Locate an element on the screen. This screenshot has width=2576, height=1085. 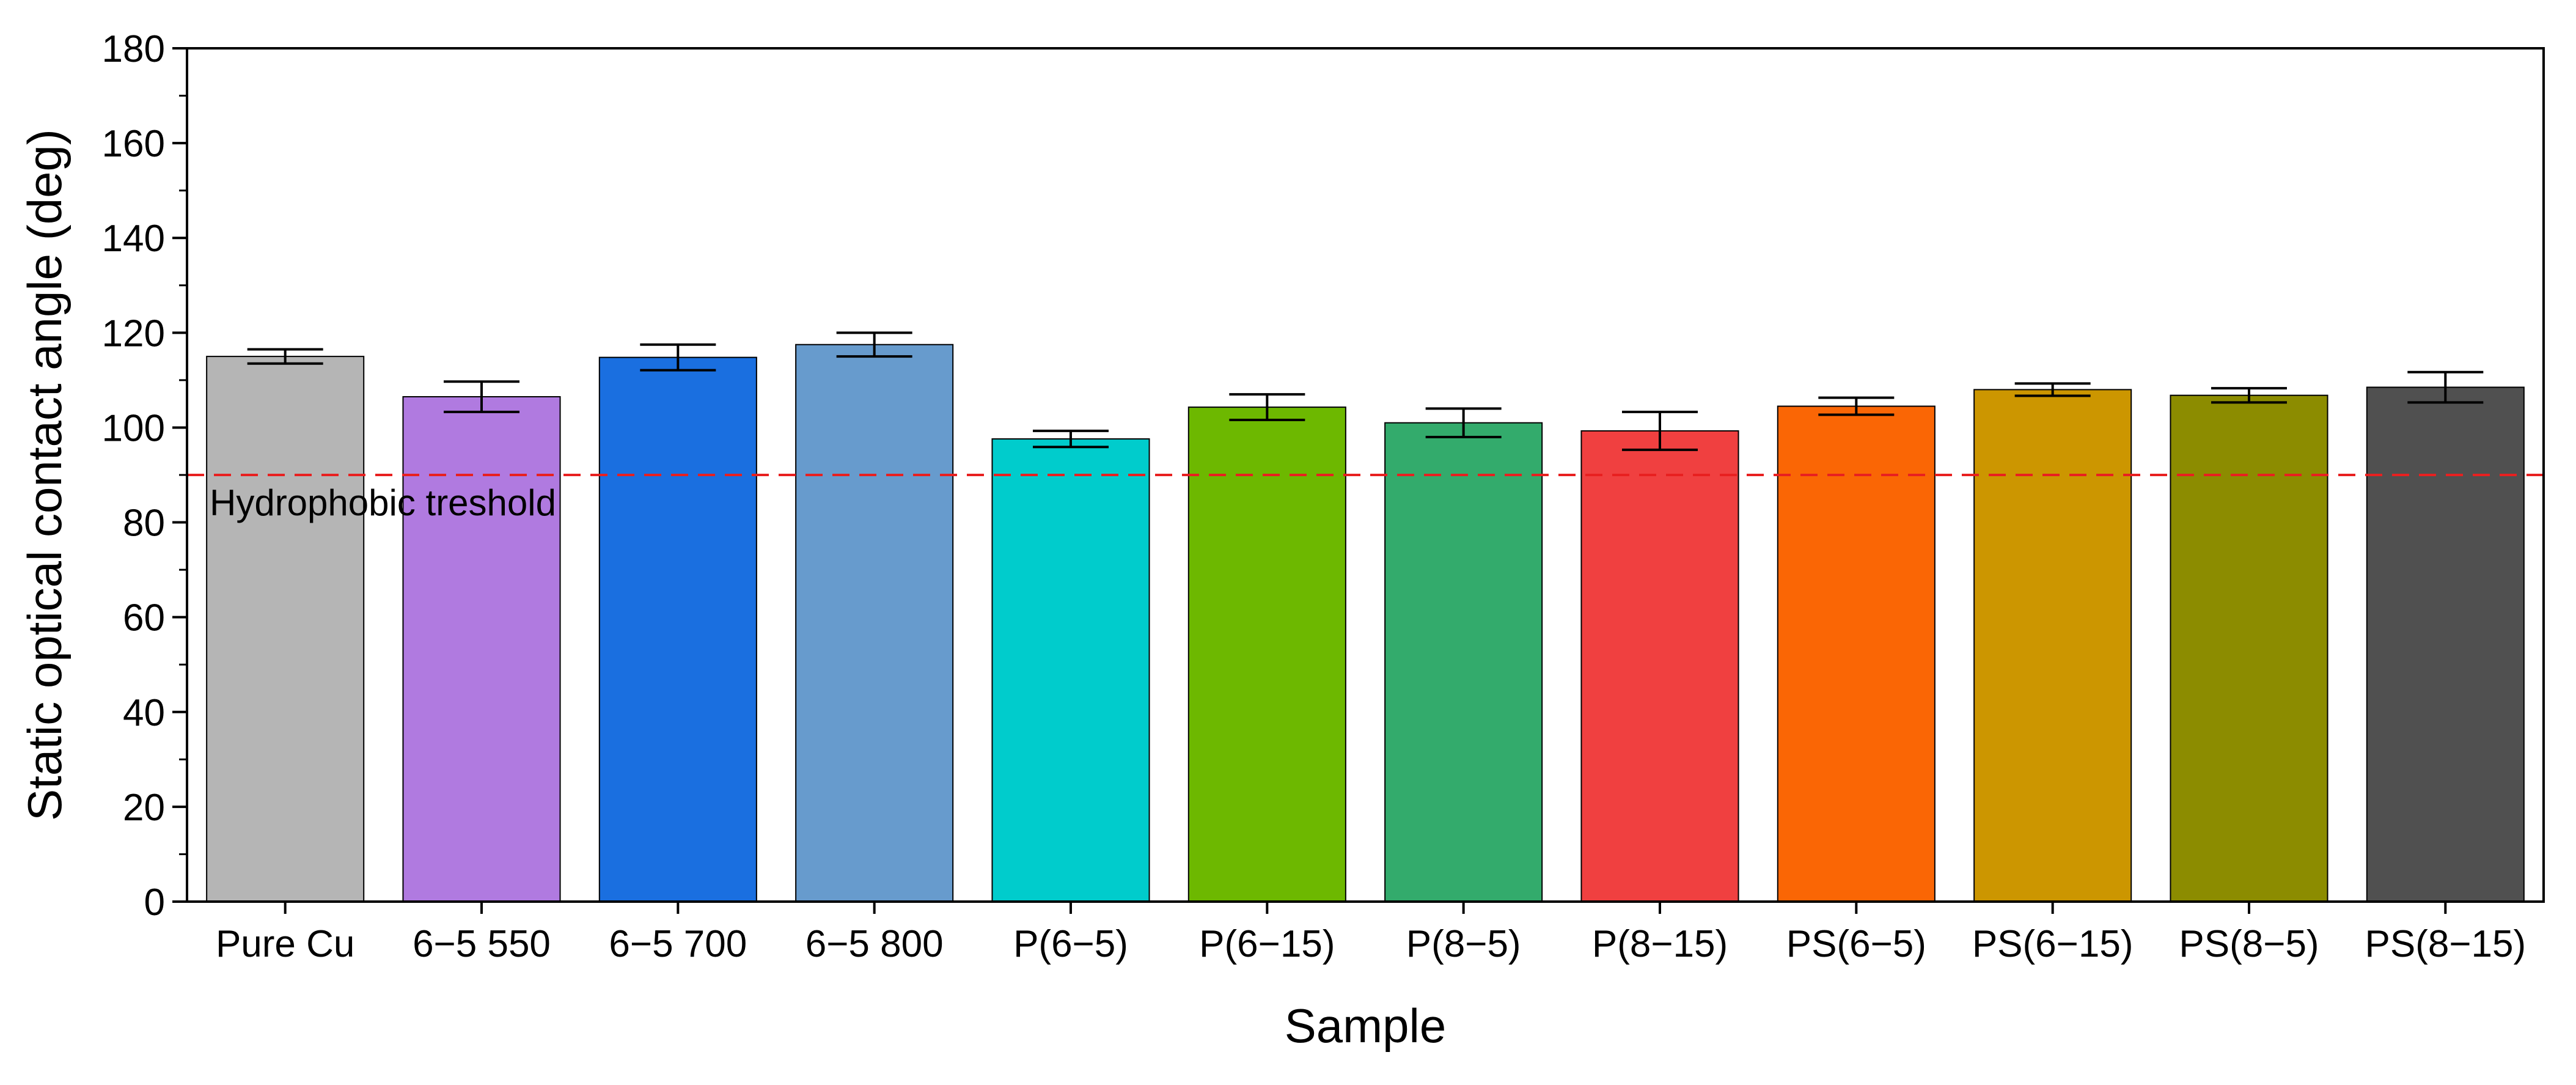
y-tick-label: 100 is located at coordinates (133, 428).